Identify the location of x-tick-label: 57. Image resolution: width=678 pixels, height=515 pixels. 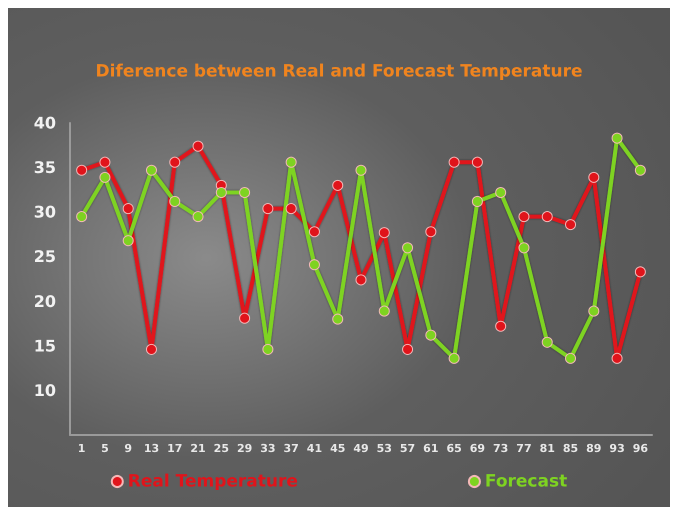
(408, 448).